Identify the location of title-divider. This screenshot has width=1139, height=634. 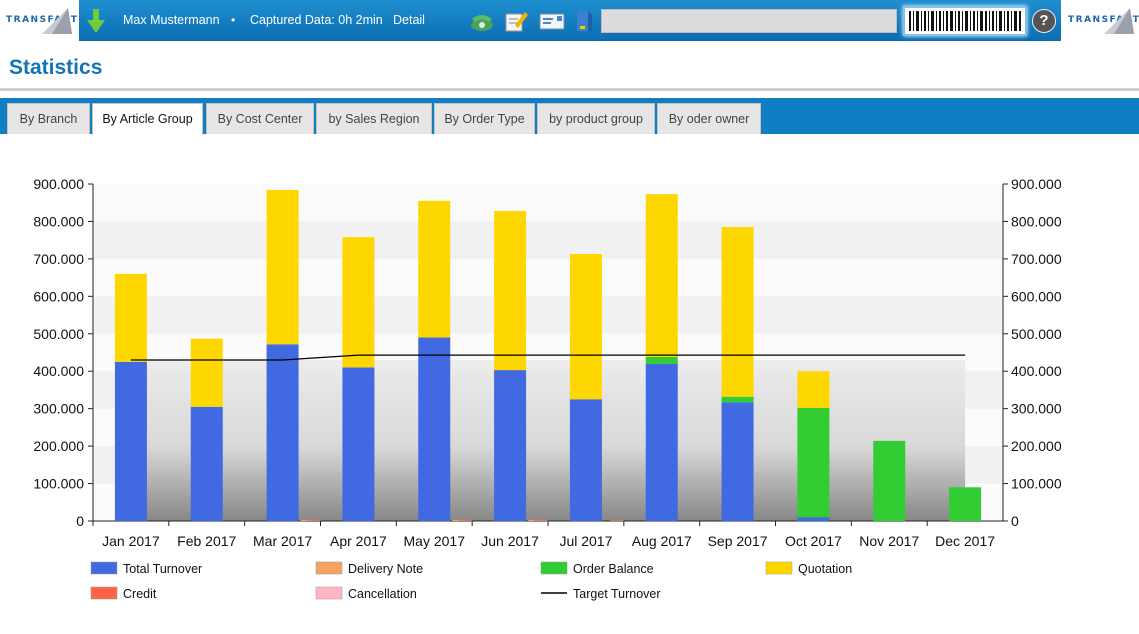
(569, 89).